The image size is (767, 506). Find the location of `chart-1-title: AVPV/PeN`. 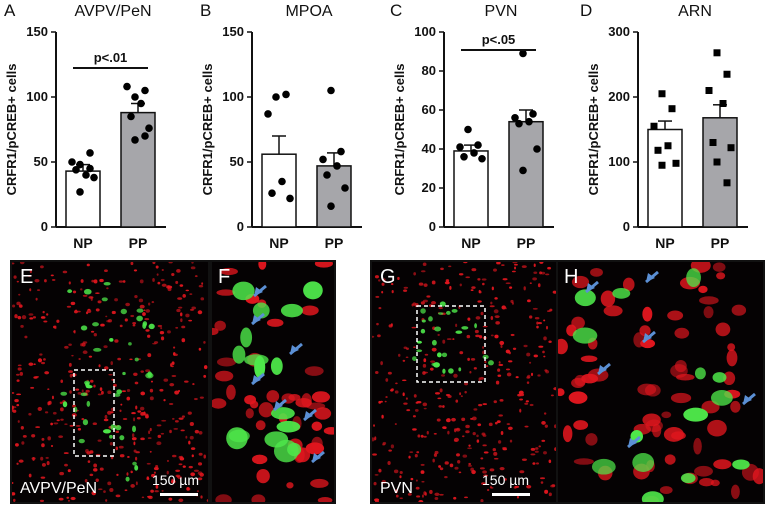

chart-1-title: AVPV/PeN is located at coordinates (112, 11).